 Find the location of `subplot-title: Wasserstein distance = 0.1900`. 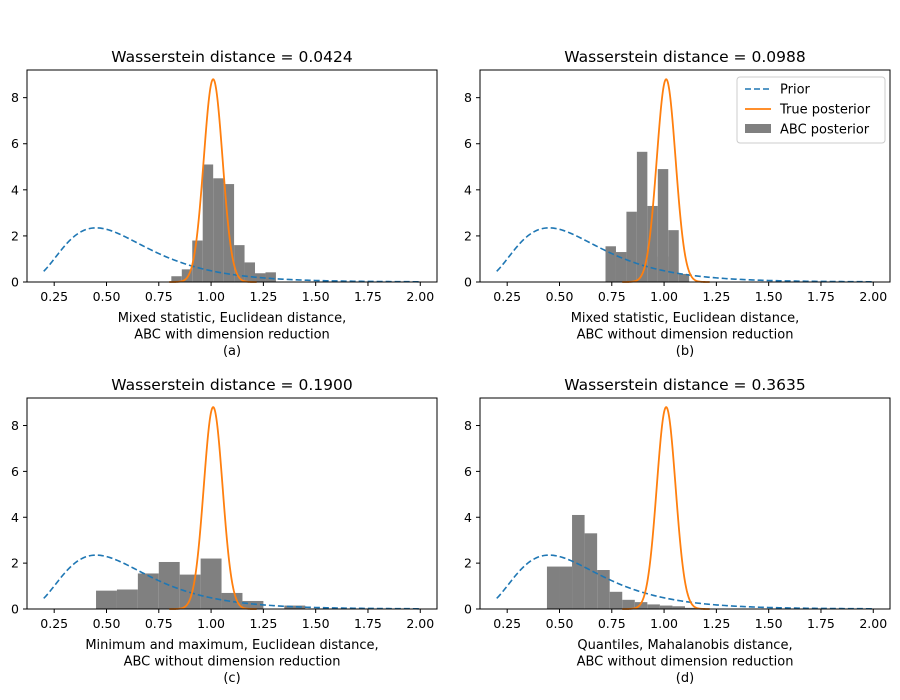

subplot-title: Wasserstein distance = 0.1900 is located at coordinates (231, 385).